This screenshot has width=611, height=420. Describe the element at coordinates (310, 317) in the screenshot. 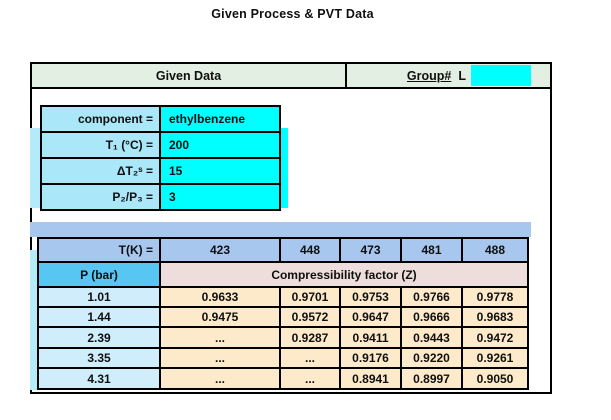

I see `z-cell: 0.9572` at that location.